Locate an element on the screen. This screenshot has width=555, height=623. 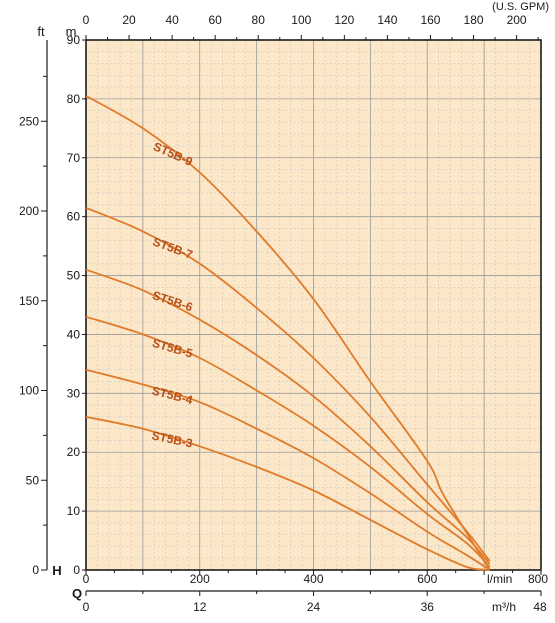
axis-flow-m3h: 0 12 24 36 48 is located at coordinates (315, 602).